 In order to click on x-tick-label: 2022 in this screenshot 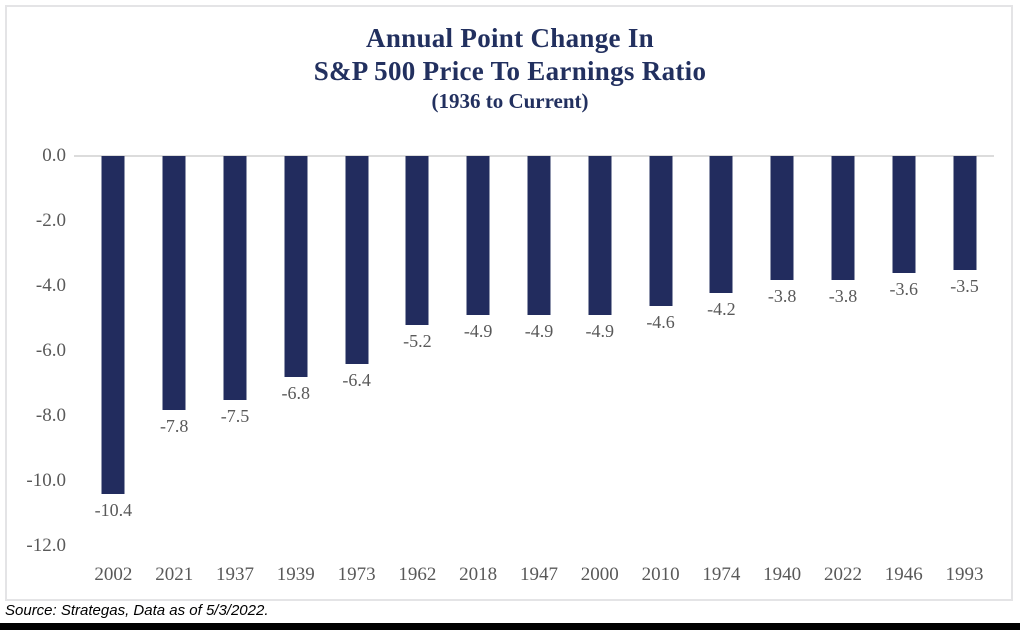, I will do `click(842, 574)`.